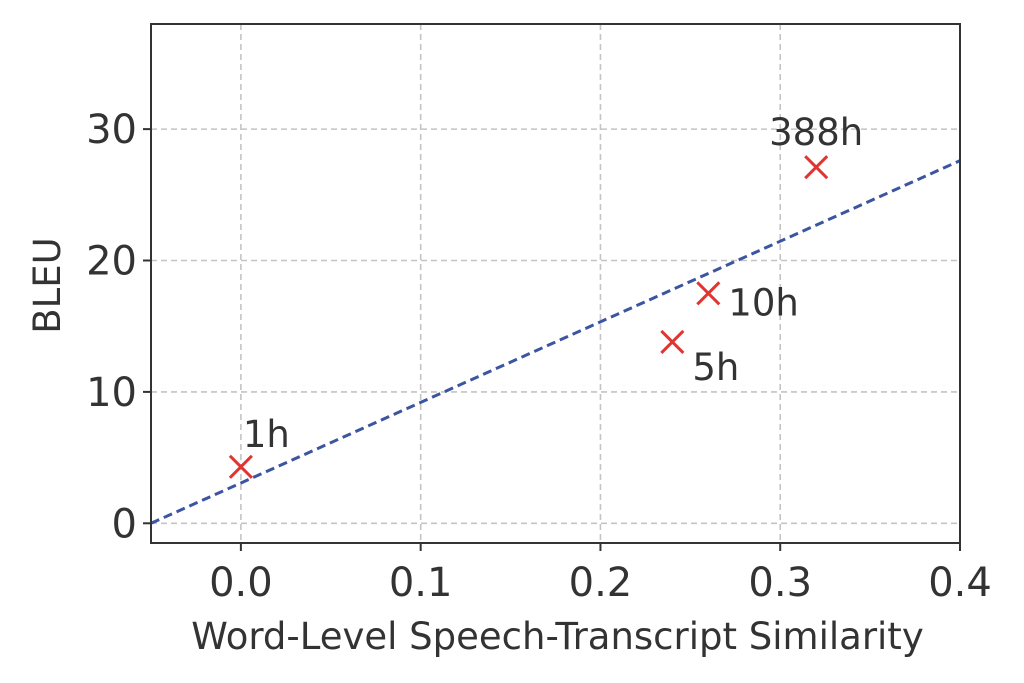  I want to click on data-point-label: 10h, so click(763, 302).